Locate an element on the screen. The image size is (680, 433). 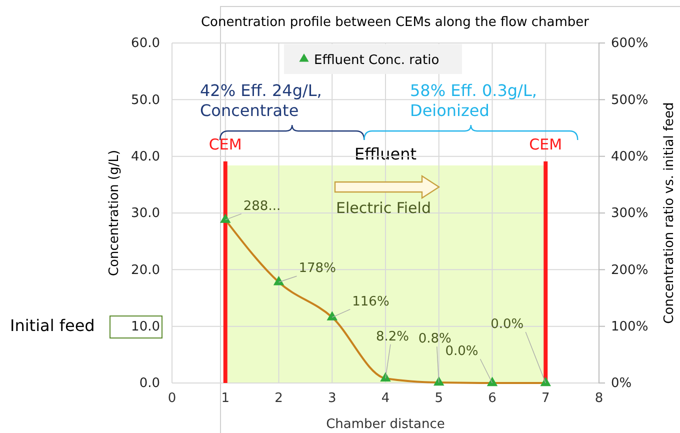
x-tick-label: 2 is located at coordinates (278, 398).